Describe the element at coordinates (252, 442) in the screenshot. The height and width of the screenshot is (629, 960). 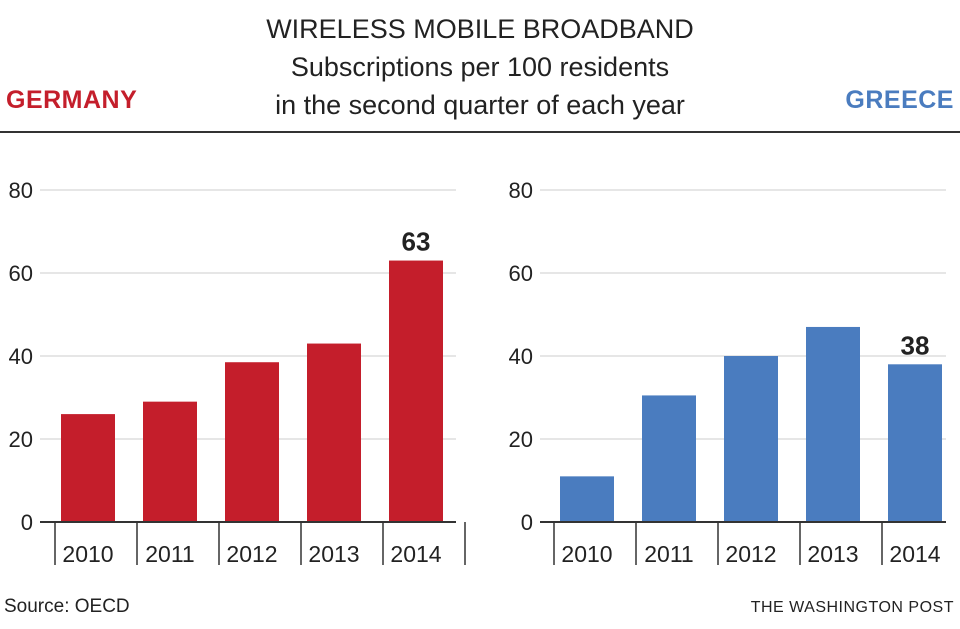
I see `germany-bar-2012` at that location.